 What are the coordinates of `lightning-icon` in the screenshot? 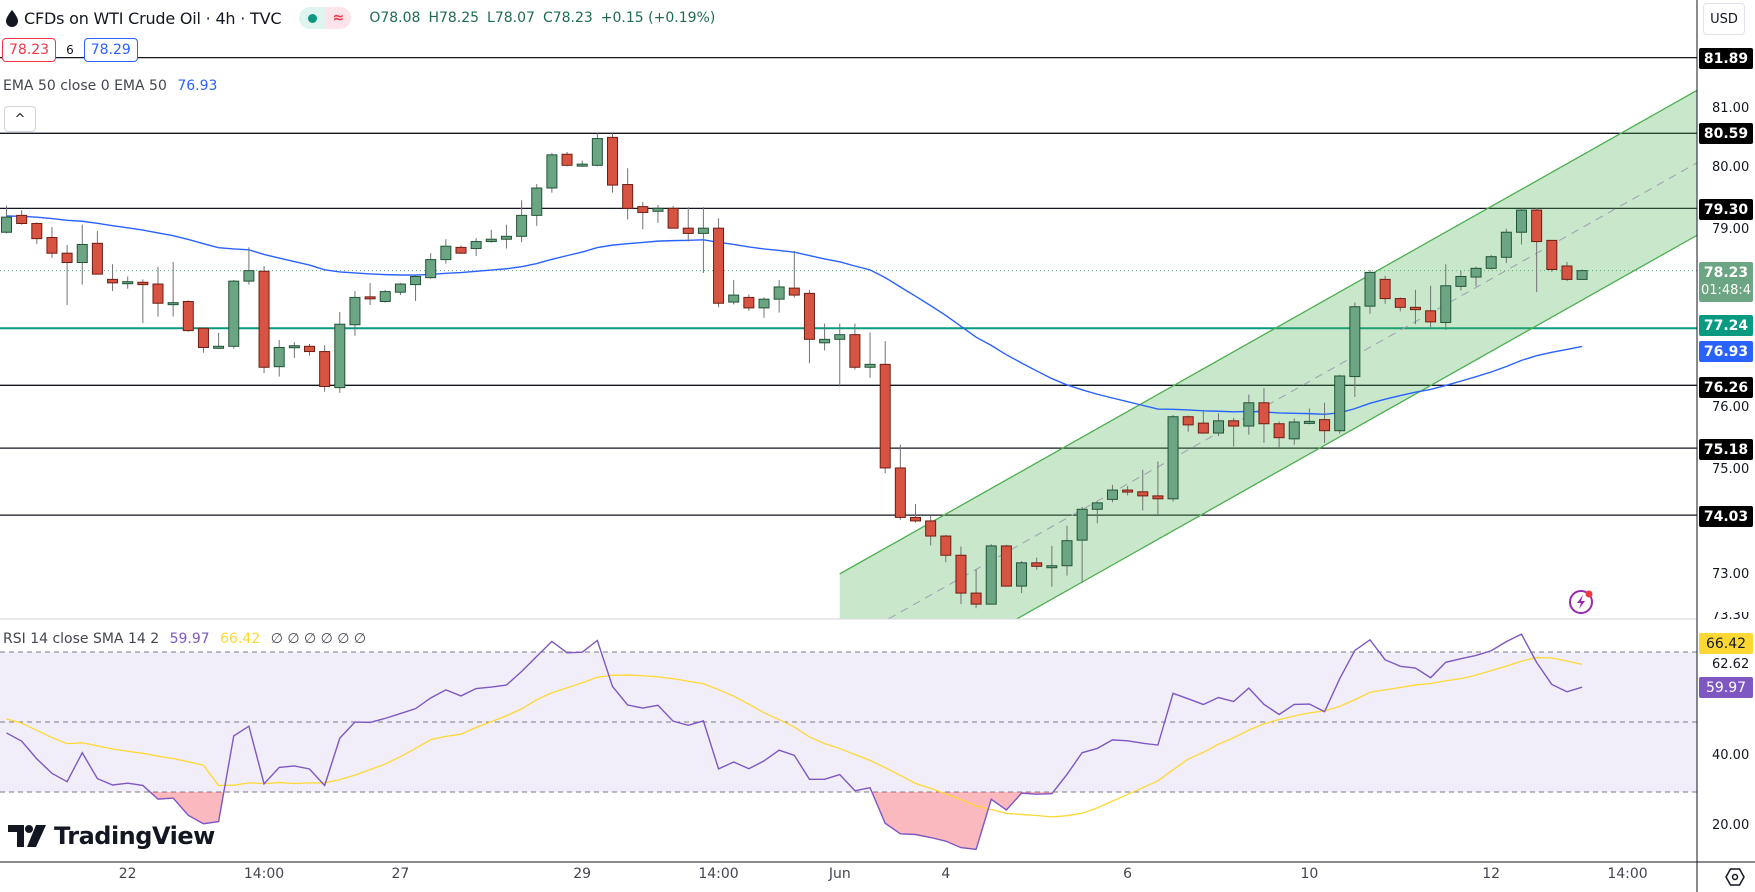 It's located at (1581, 602).